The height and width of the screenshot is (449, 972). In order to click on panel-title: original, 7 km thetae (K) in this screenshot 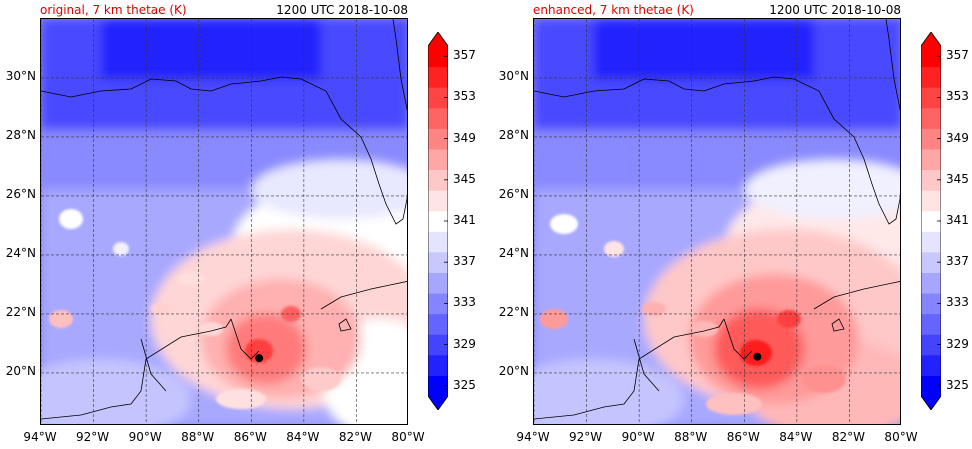, I will do `click(113, 10)`.